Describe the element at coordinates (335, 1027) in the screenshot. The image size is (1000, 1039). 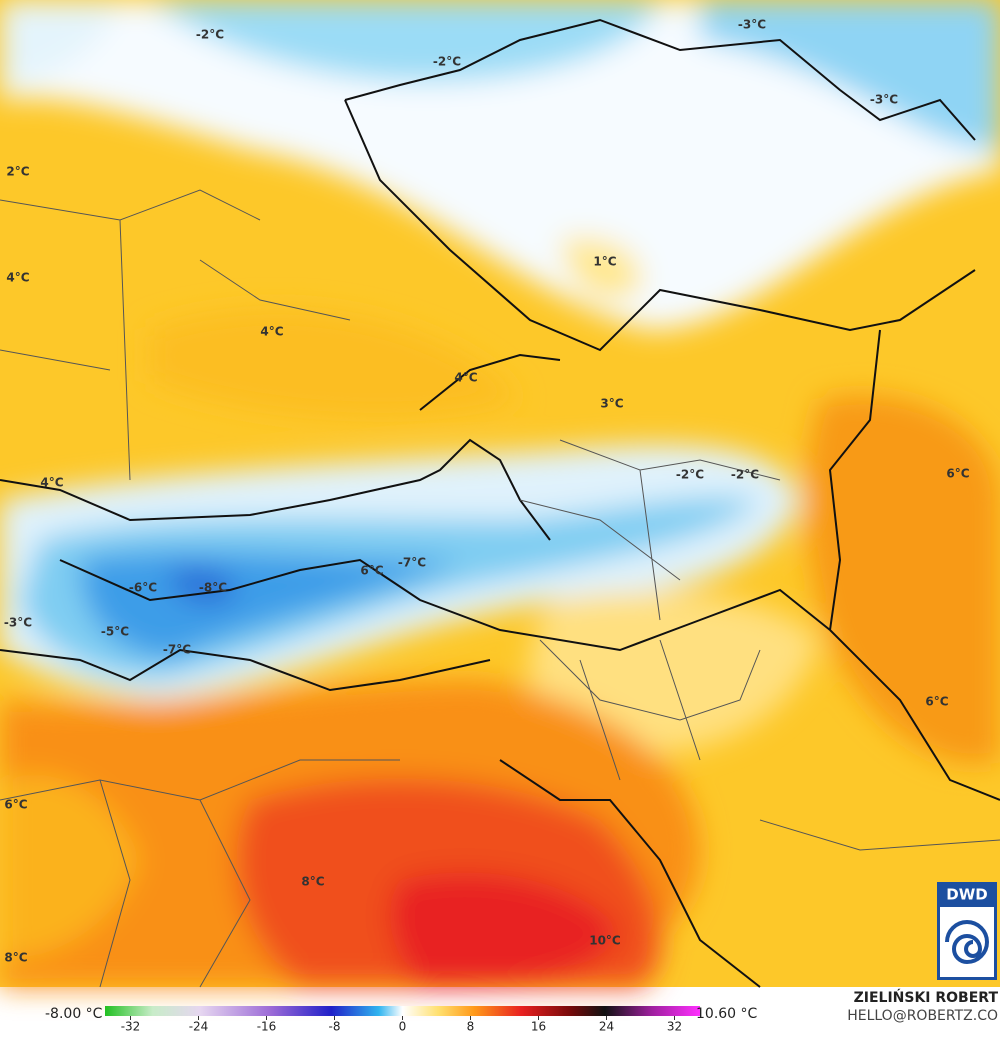
I see `colorbar-tick-label: -8` at that location.